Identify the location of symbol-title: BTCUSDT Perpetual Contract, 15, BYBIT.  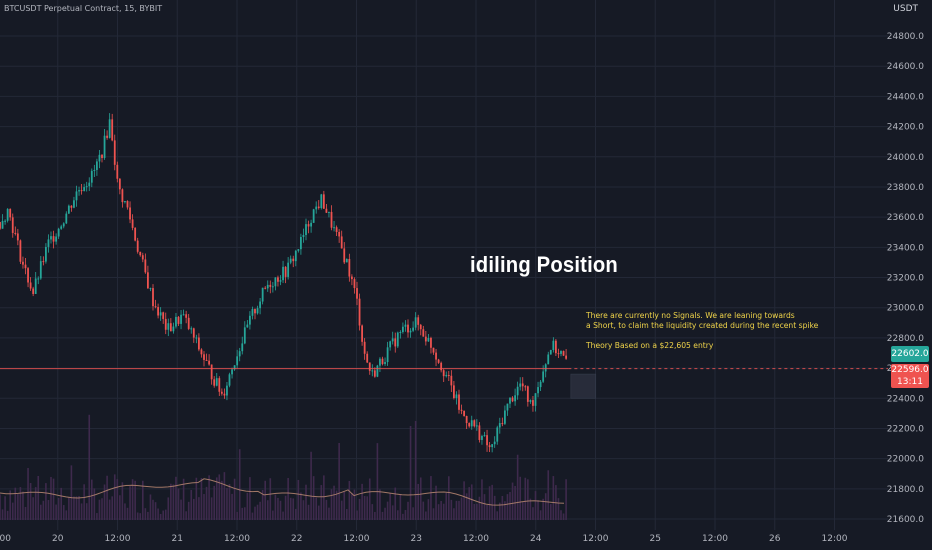
(83, 8).